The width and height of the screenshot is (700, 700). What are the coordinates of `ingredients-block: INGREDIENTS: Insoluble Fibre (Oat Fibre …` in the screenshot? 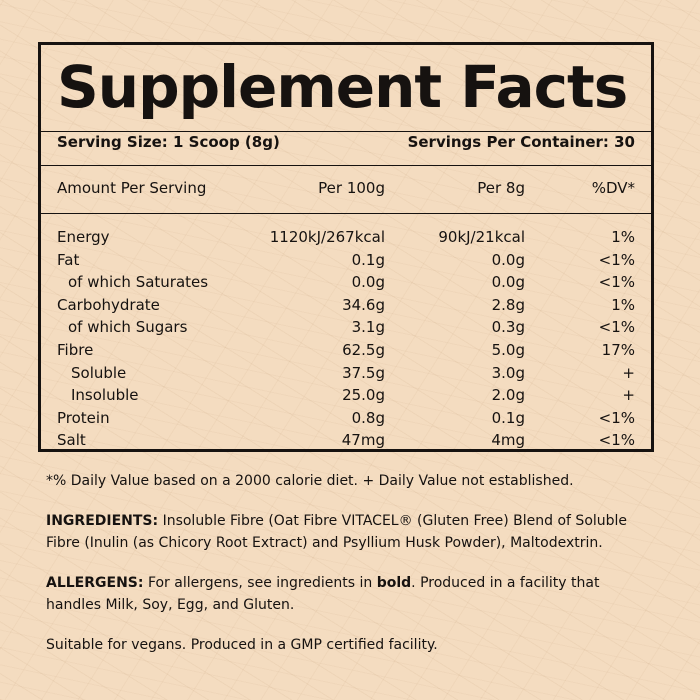 It's located at (352, 532).